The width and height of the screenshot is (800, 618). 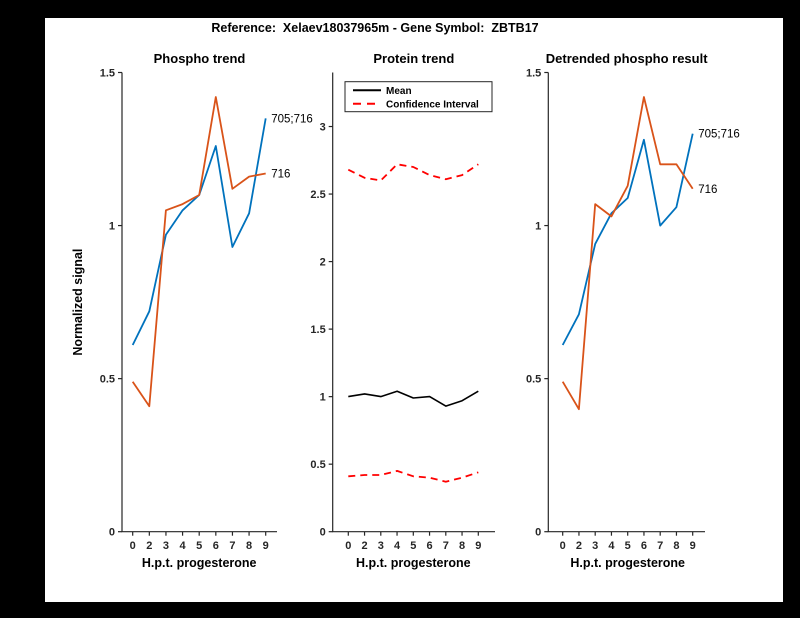 I want to click on y-tick-label: 2.5, so click(x=317, y=195).